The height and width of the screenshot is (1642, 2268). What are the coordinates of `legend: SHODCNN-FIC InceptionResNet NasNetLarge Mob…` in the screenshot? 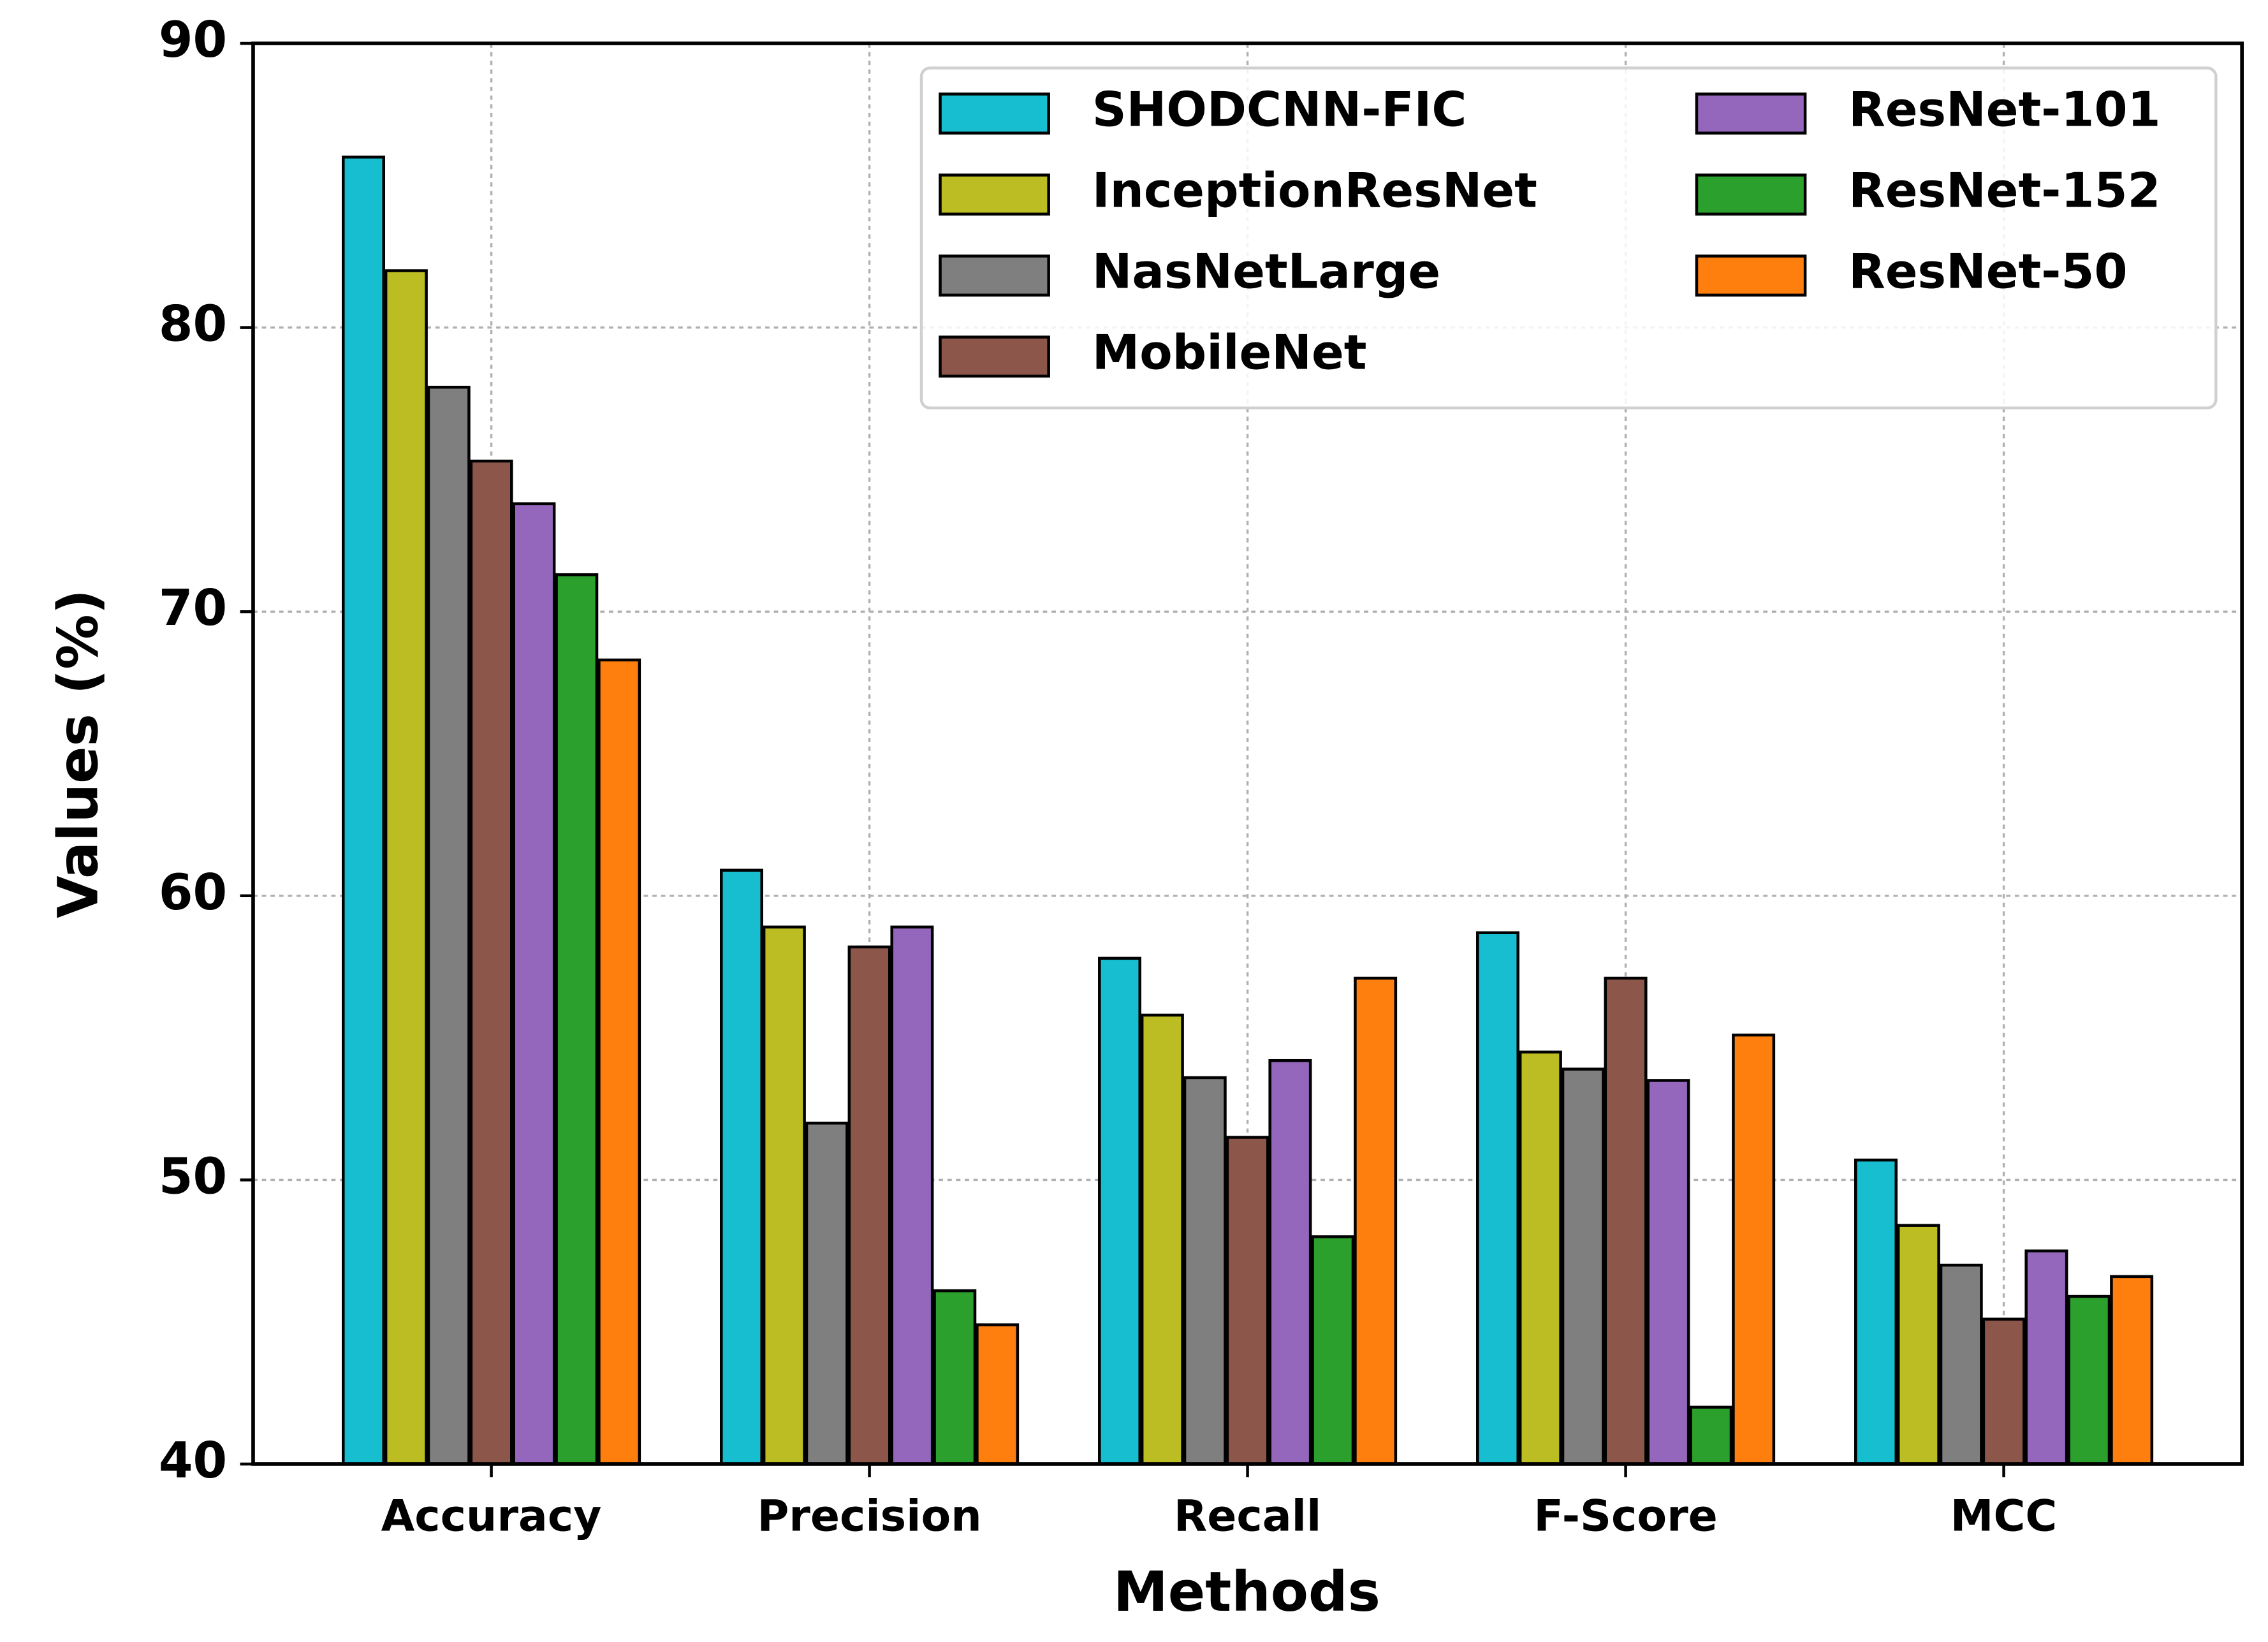 It's located at (1568, 238).